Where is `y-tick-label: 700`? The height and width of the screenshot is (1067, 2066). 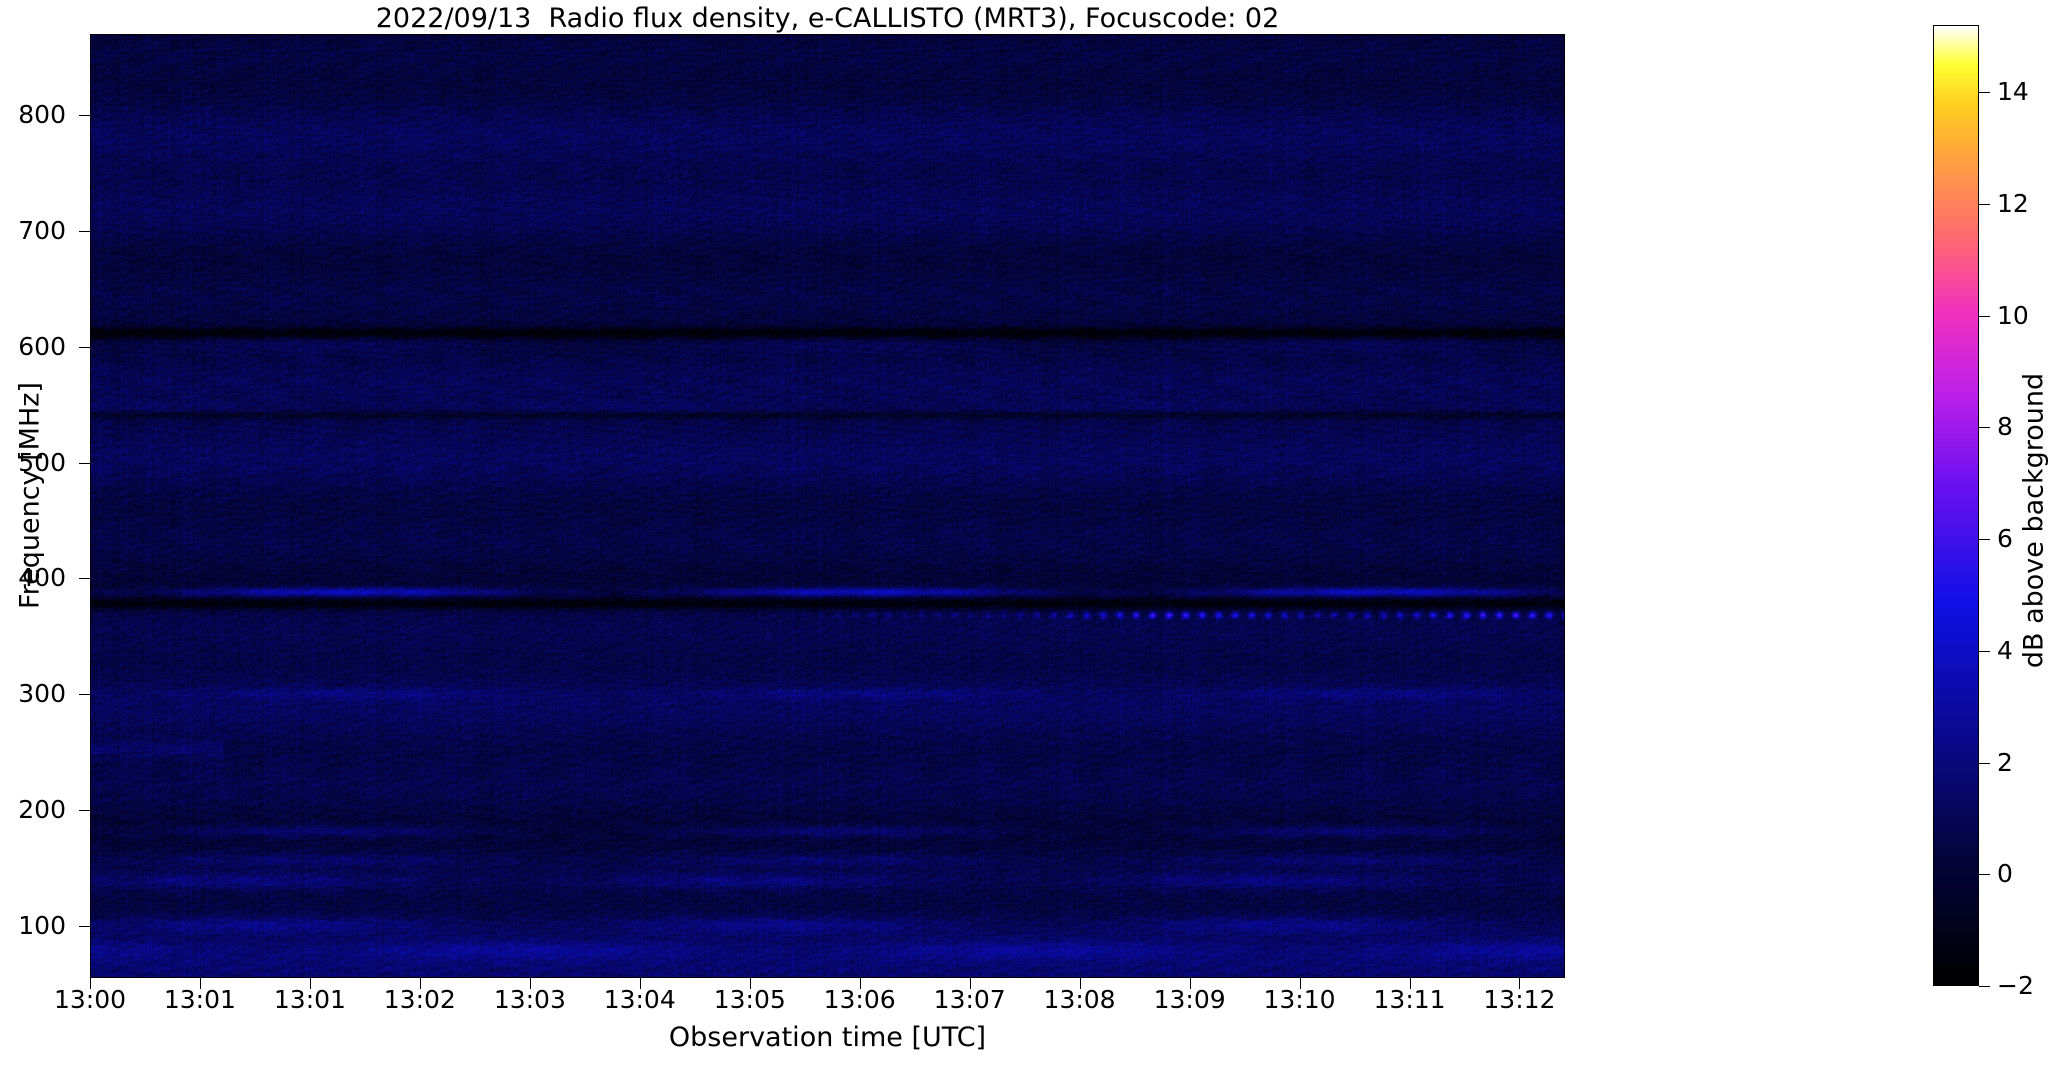 y-tick-label: 700 is located at coordinates (42, 230).